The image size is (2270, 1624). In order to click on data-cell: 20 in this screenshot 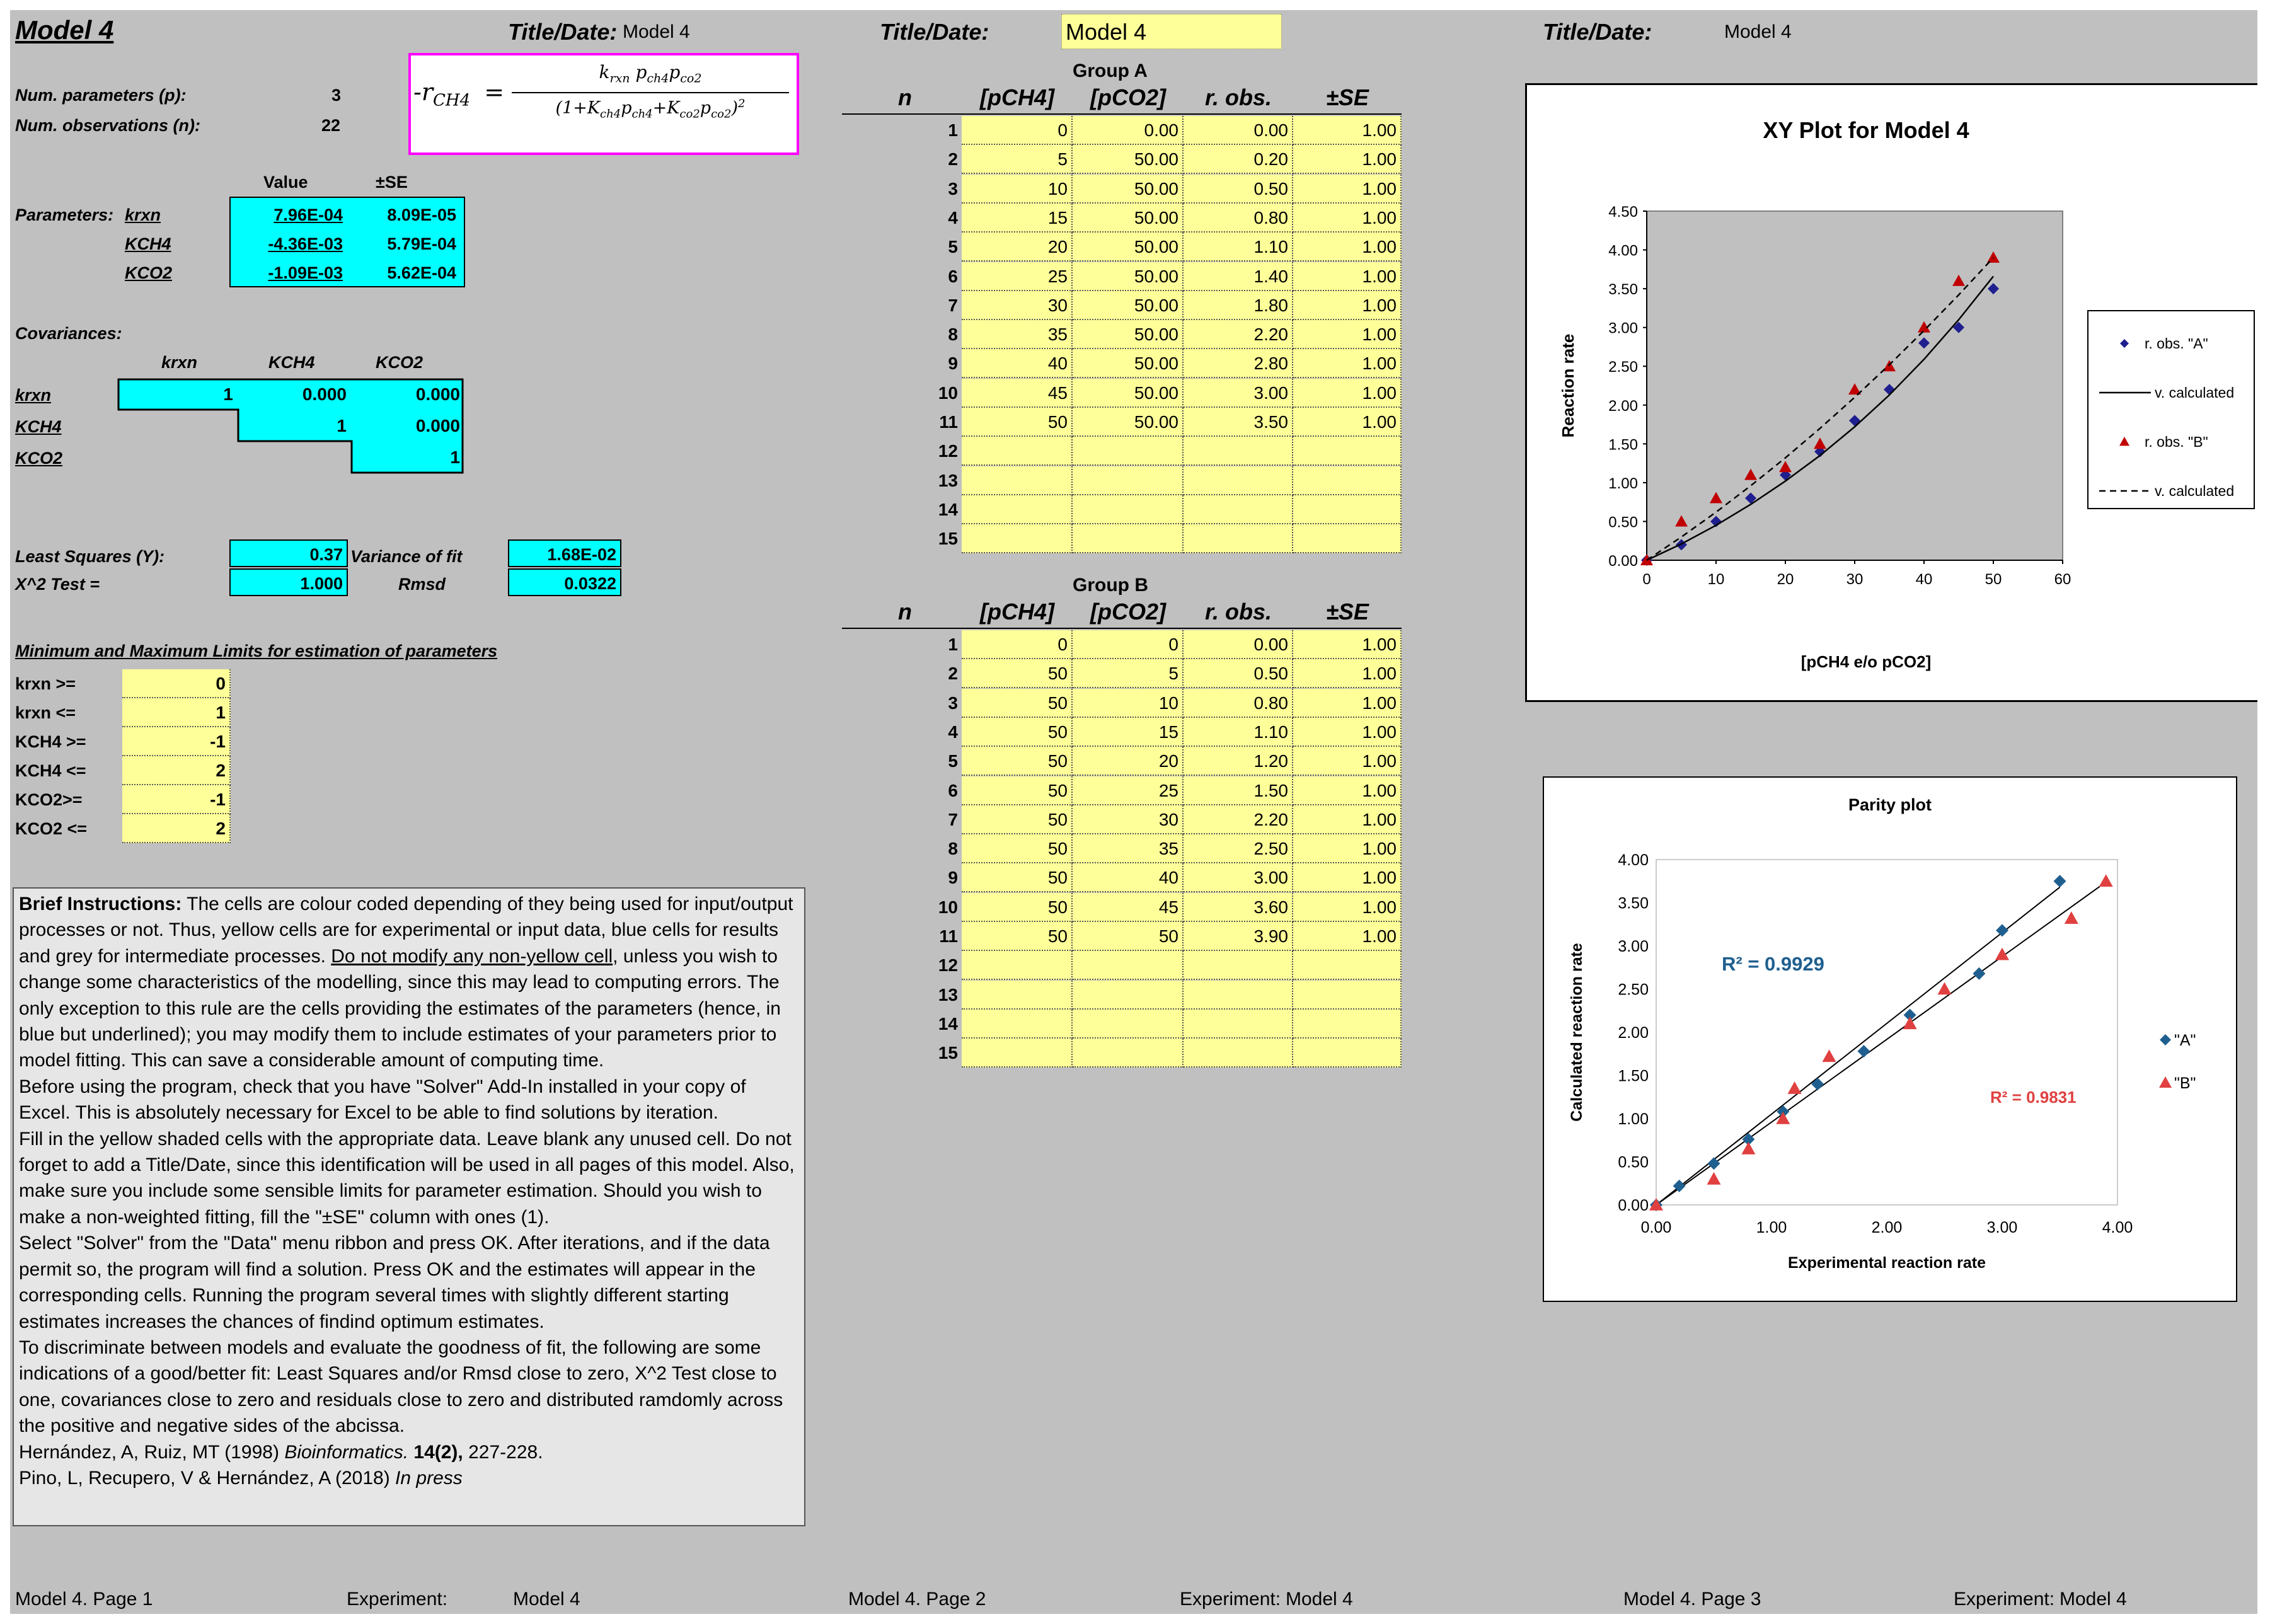, I will do `click(1017, 247)`.